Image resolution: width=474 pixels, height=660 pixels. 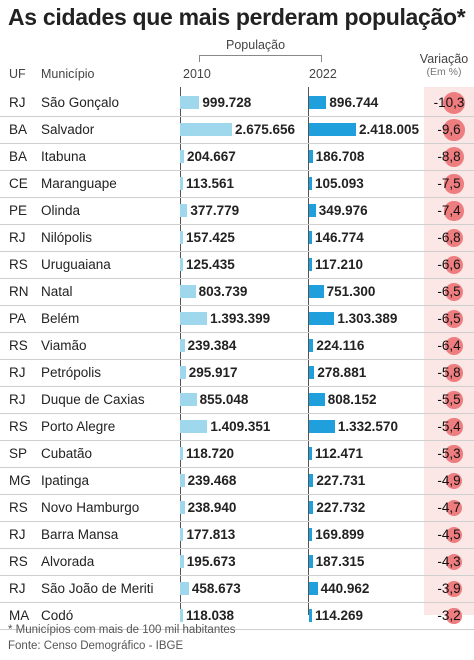 I want to click on variation-value: -5,4, so click(x=449, y=426).